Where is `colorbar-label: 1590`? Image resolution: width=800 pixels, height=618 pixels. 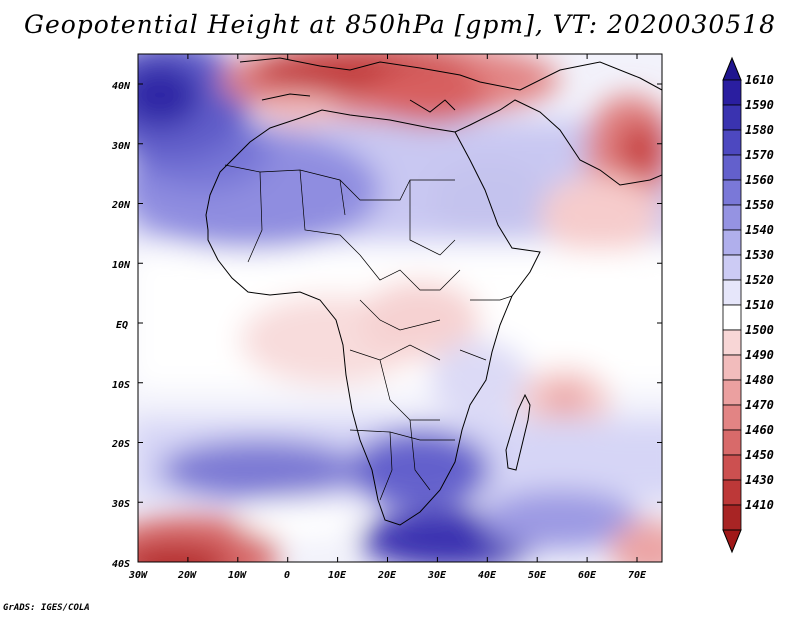
colorbar-label: 1590 is located at coordinates (759, 105).